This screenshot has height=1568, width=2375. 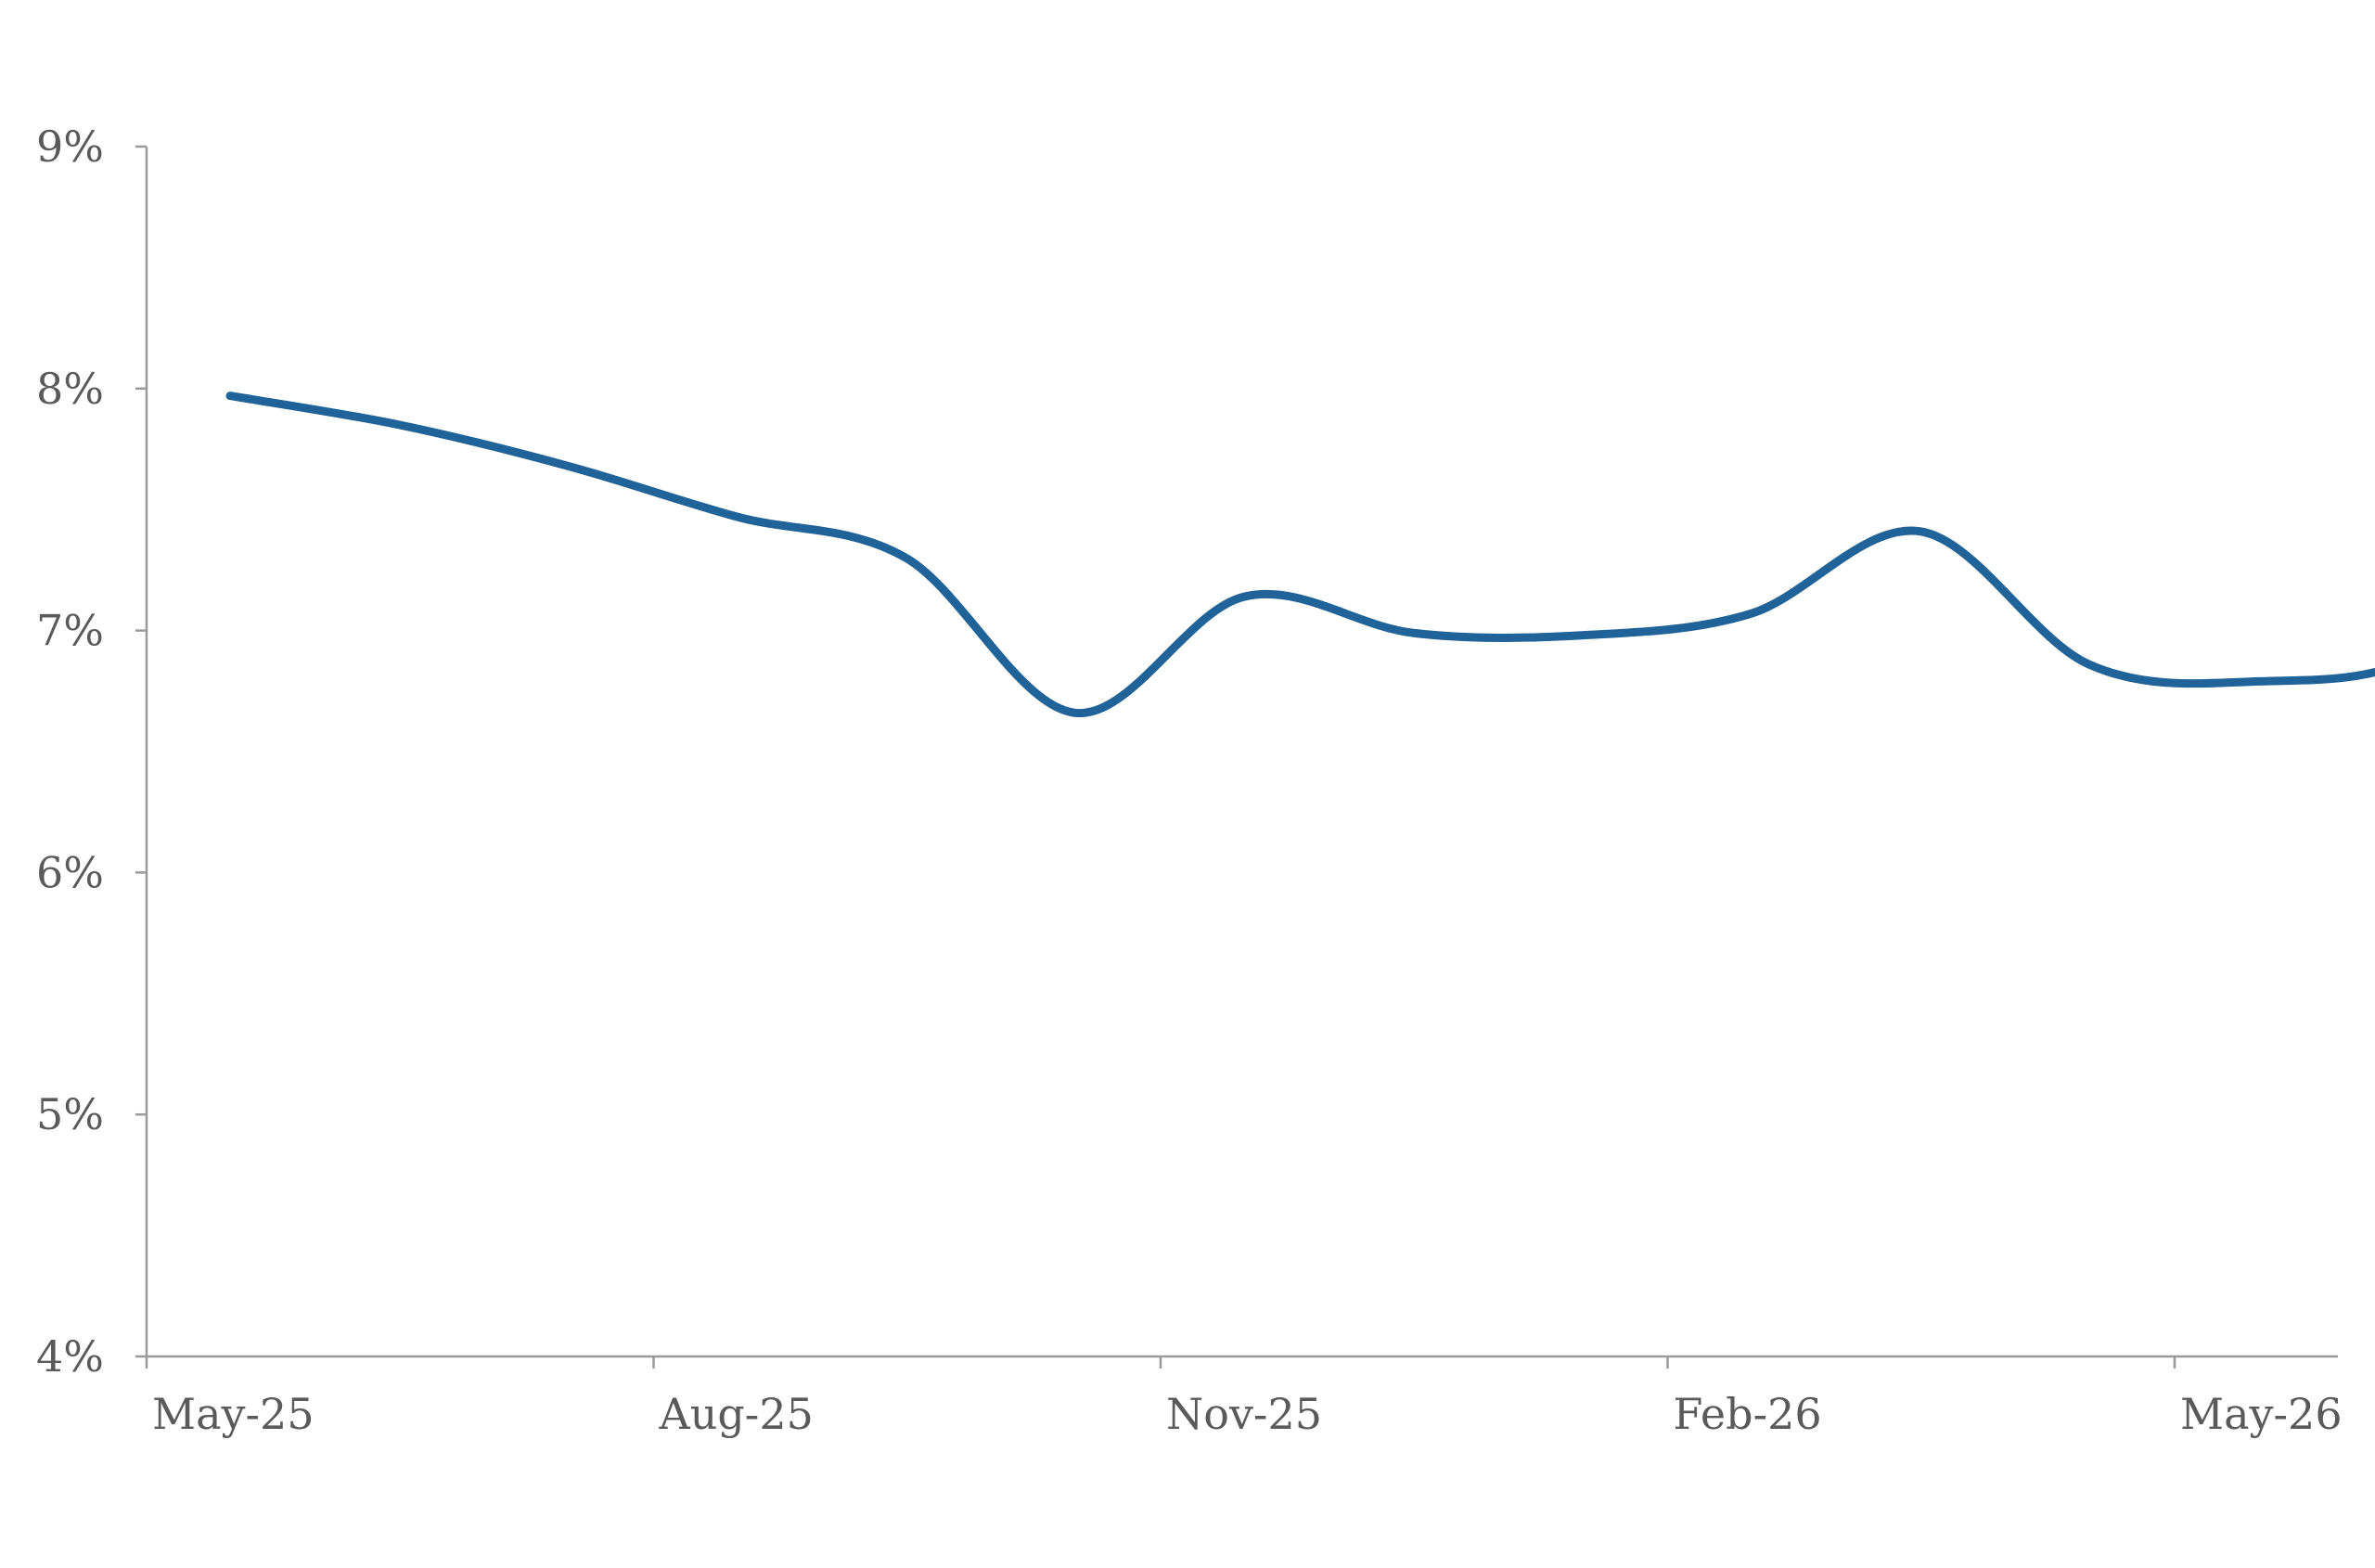 What do you see at coordinates (70, 1357) in the screenshot?
I see `y-tick-label: 4%` at bounding box center [70, 1357].